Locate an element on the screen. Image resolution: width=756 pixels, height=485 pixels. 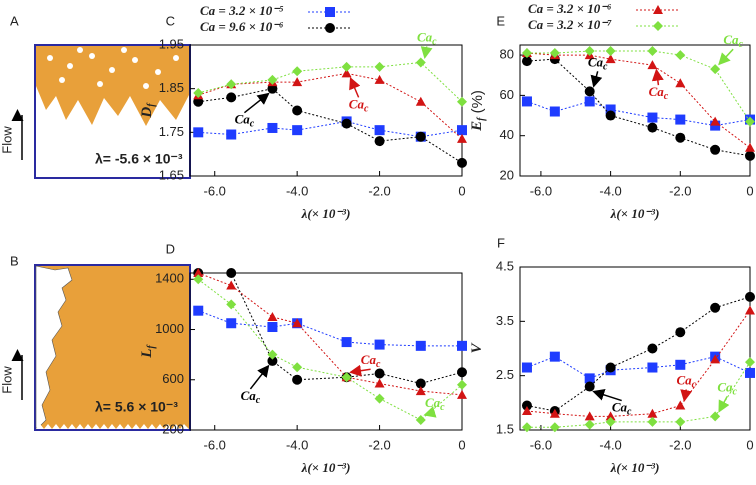
legend-label: Ca = 9.6 × 10⁻⁶ is located at coordinates (242, 26).